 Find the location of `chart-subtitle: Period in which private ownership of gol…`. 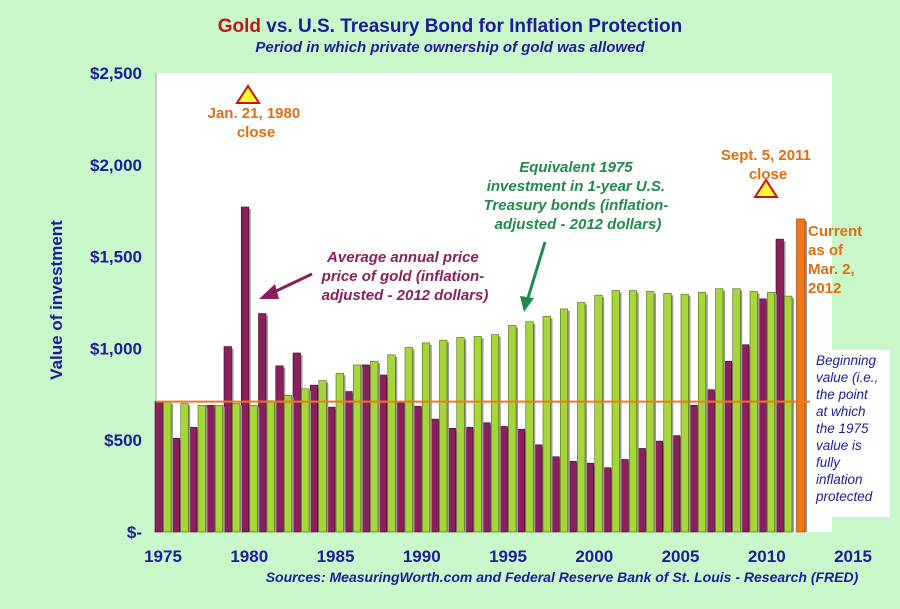

chart-subtitle: Period in which private ownership of gol… is located at coordinates (450, 47).